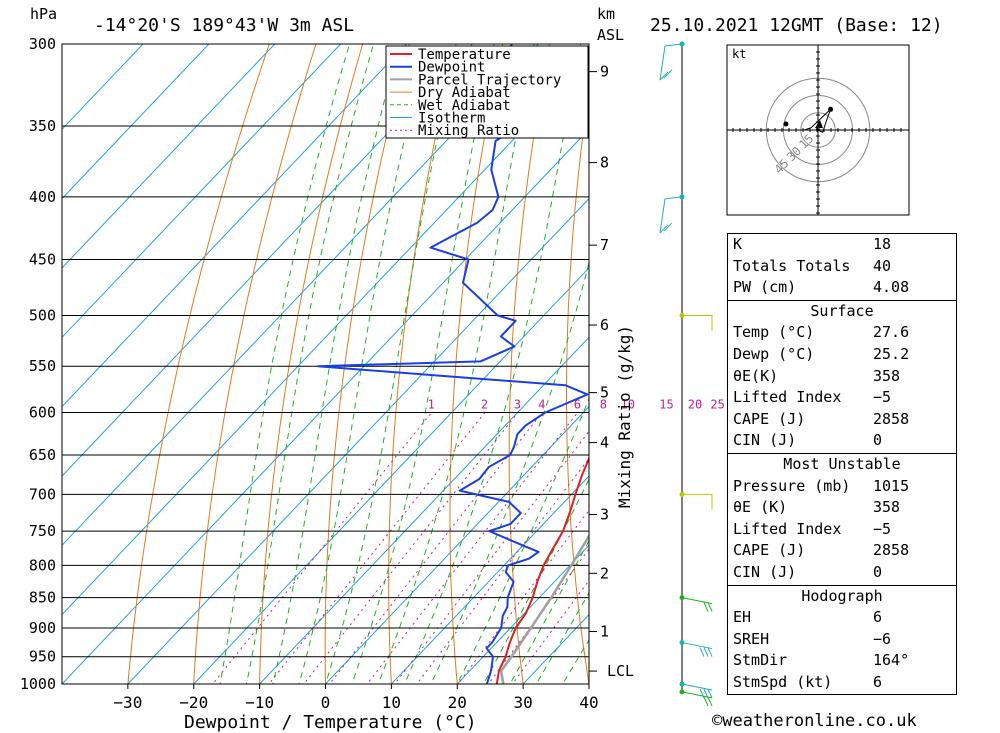 This screenshot has width=1000, height=733. What do you see at coordinates (620, 671) in the screenshot?
I see `km-tick-label: LCL` at bounding box center [620, 671].